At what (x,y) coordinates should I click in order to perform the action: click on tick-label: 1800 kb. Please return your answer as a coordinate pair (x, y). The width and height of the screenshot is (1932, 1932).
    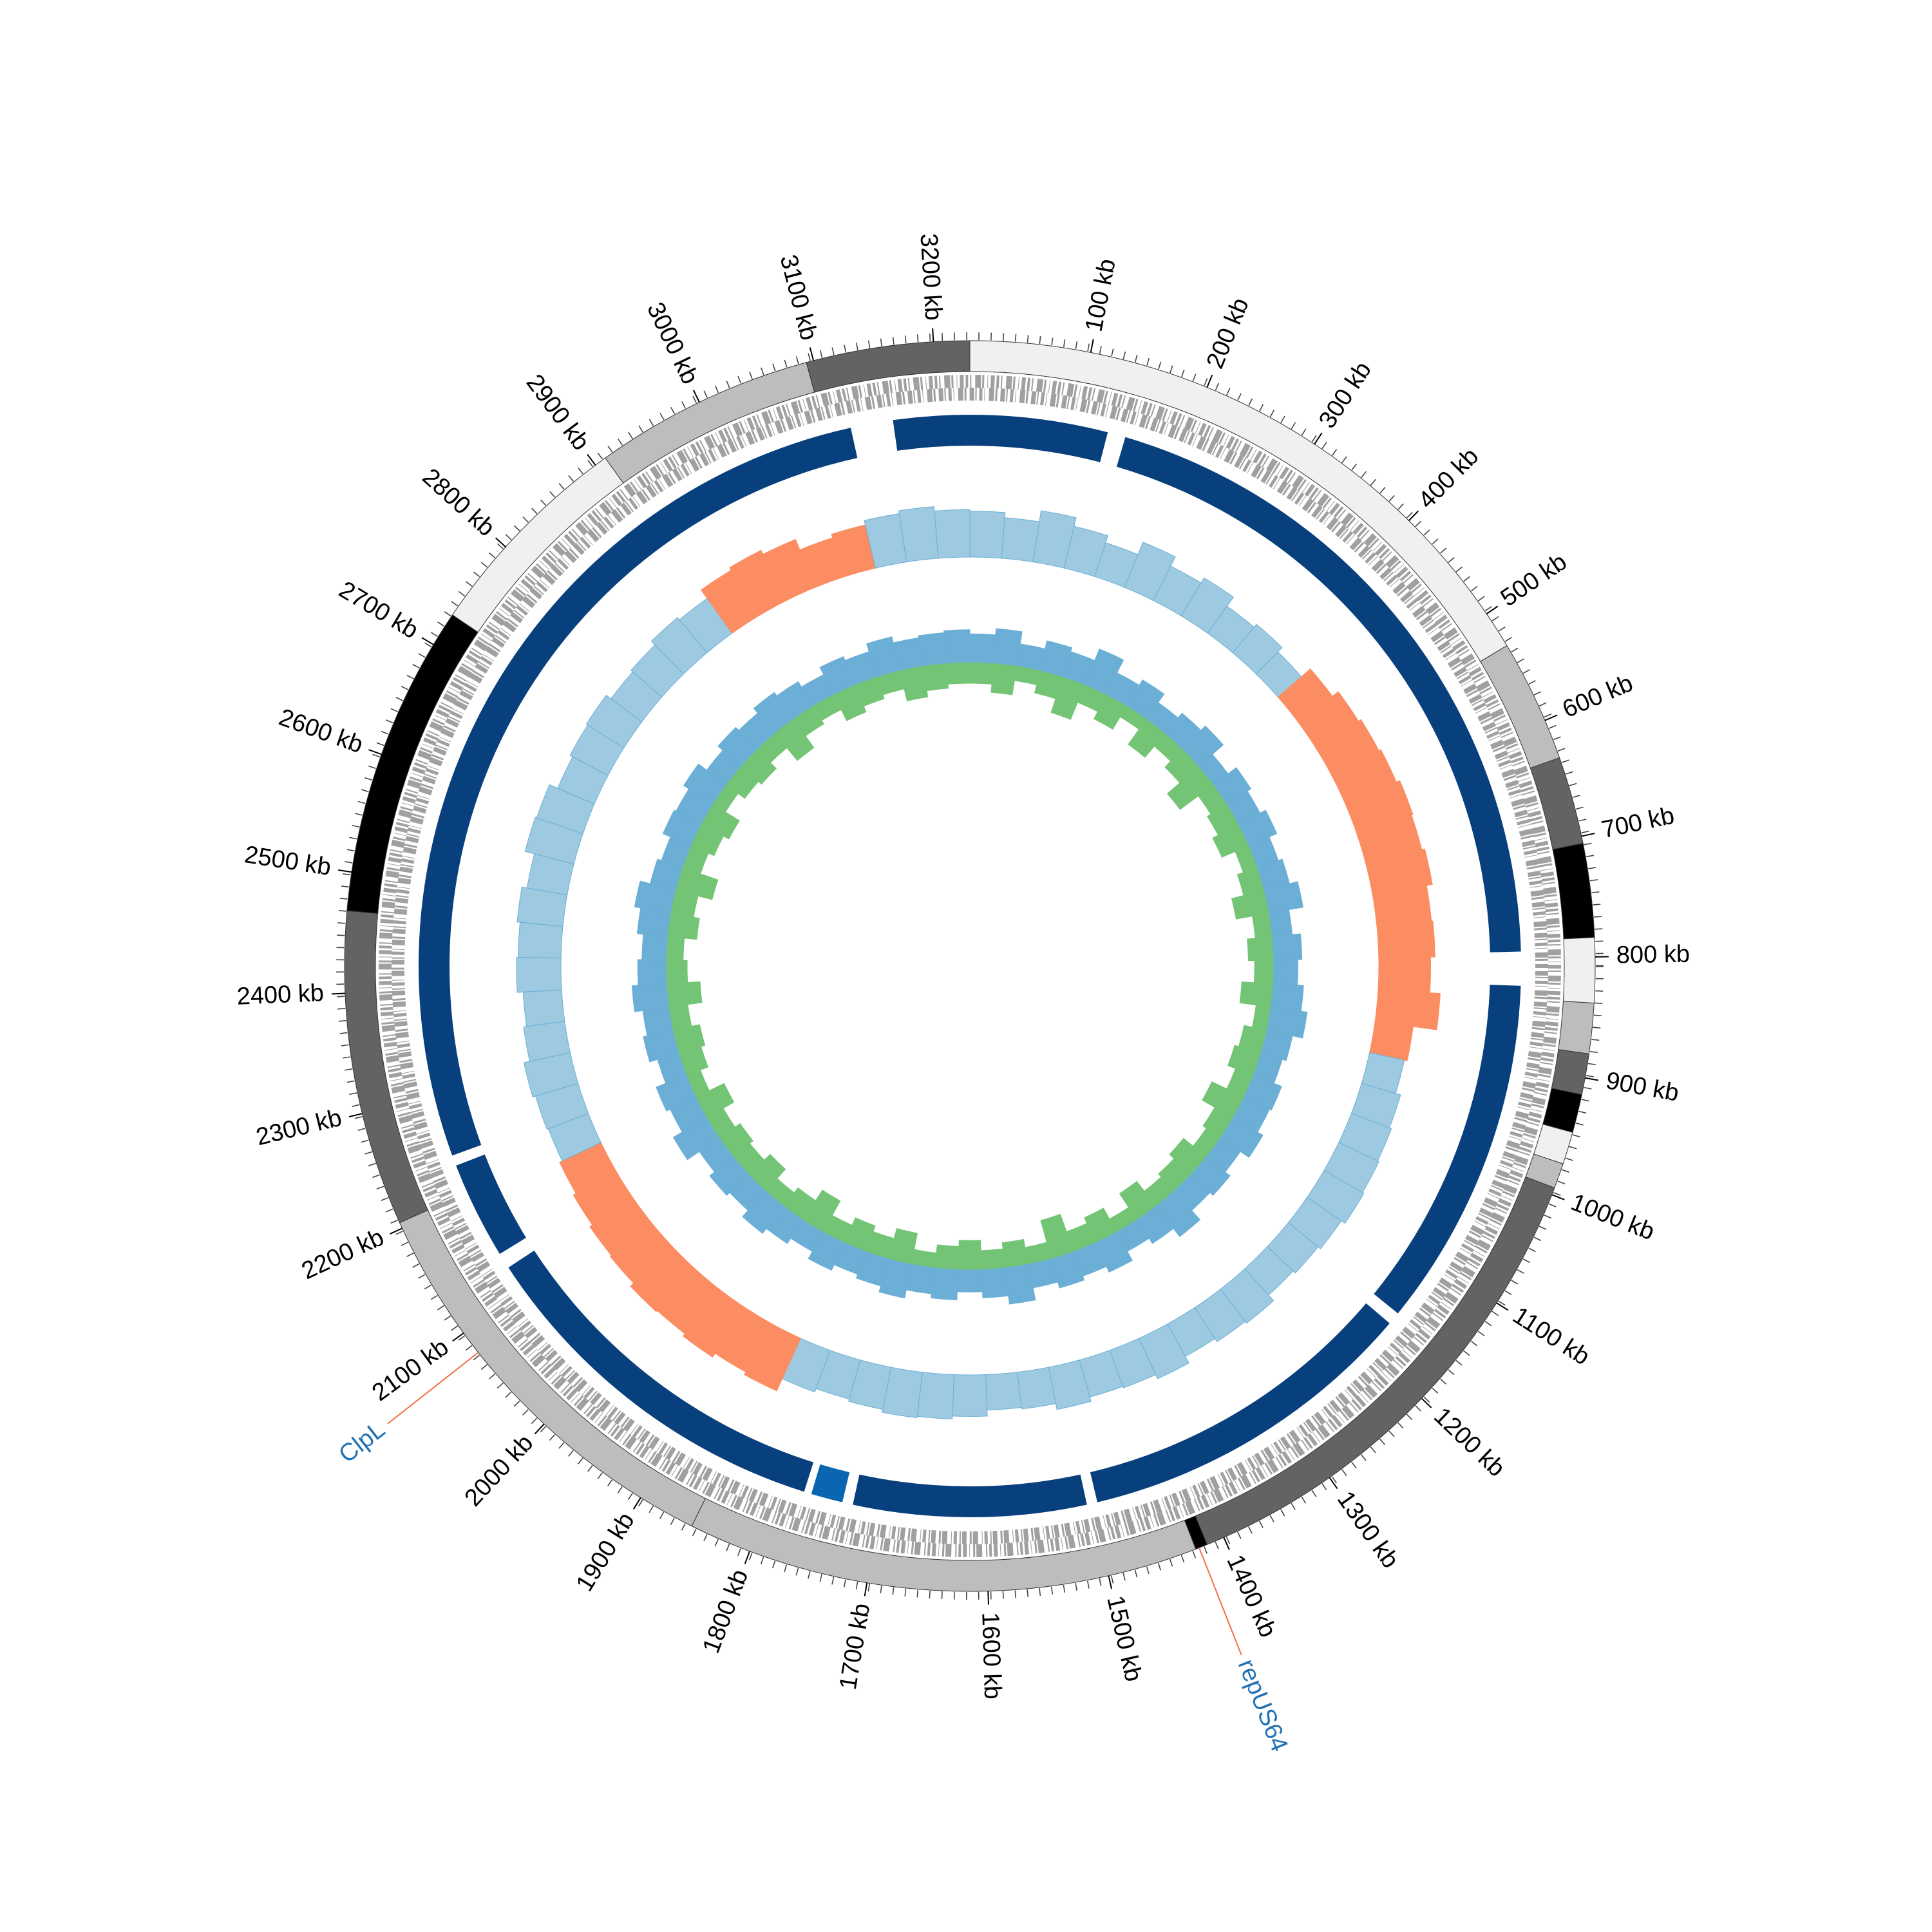
    Looking at the image, I should click on (725, 1611).